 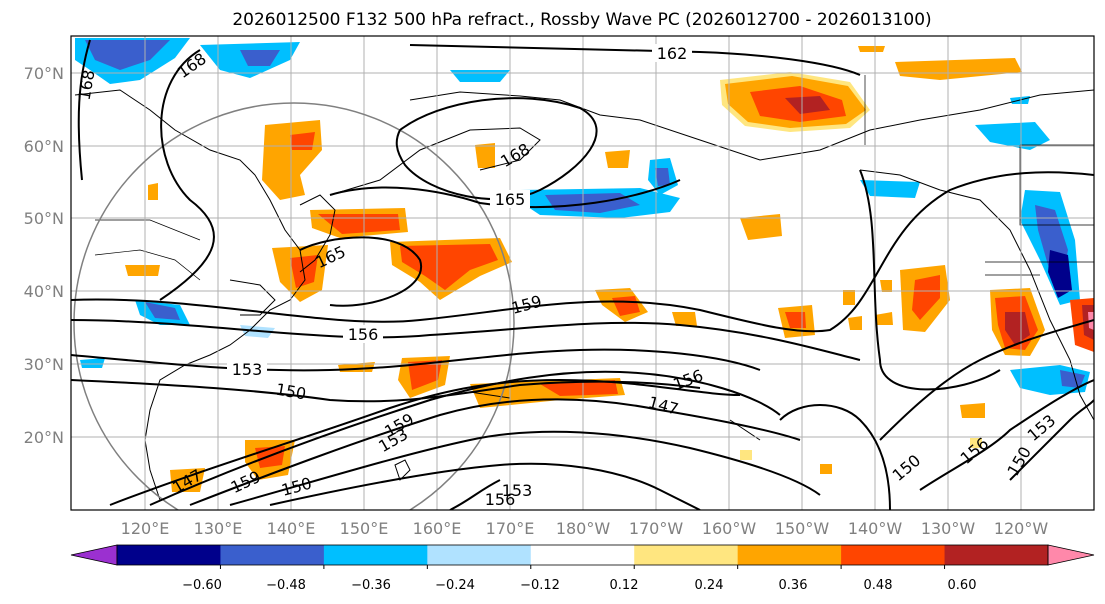 What do you see at coordinates (656, 528) in the screenshot?
I see `lon-label: 170°W` at bounding box center [656, 528].